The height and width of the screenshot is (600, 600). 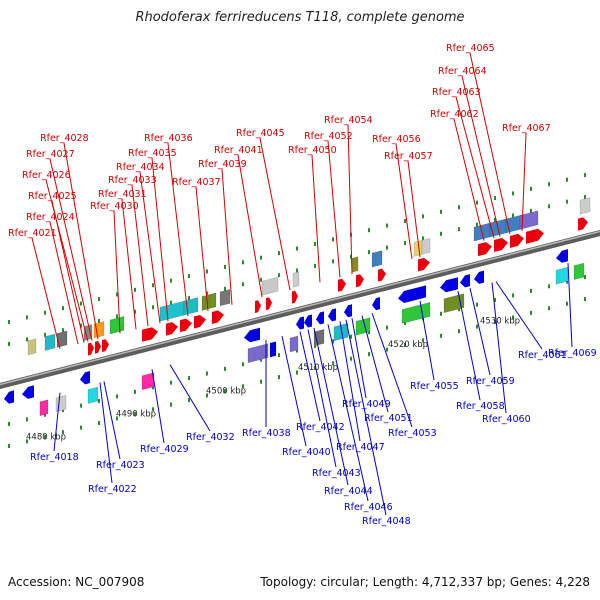 I want to click on reverse-gene-label: Rfer_4023, so click(x=120, y=465).